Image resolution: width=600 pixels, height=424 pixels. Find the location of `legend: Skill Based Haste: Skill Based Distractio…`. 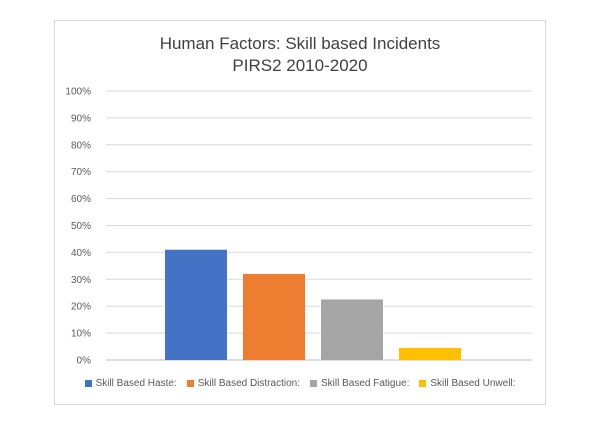

legend: Skill Based Haste: Skill Based Distractio… is located at coordinates (300, 383).